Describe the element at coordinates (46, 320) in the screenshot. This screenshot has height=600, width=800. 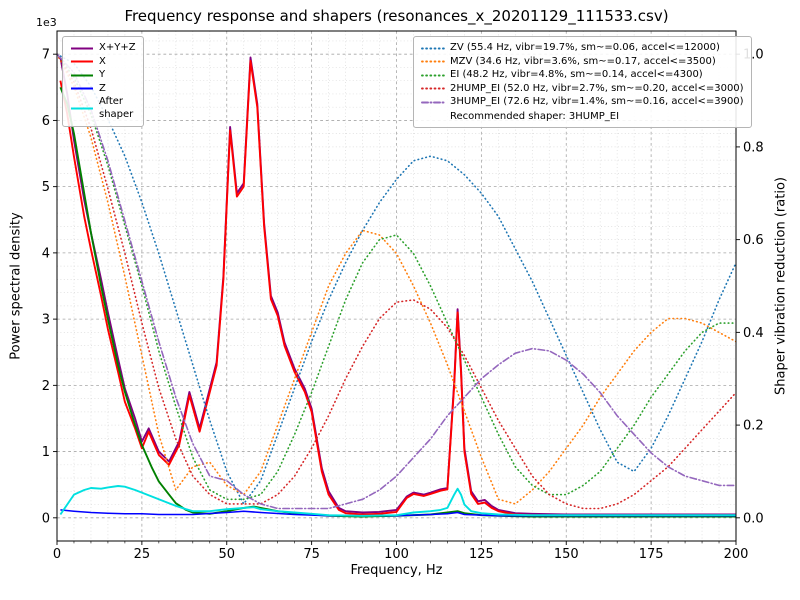
I see `svg-text: 3` at that location.